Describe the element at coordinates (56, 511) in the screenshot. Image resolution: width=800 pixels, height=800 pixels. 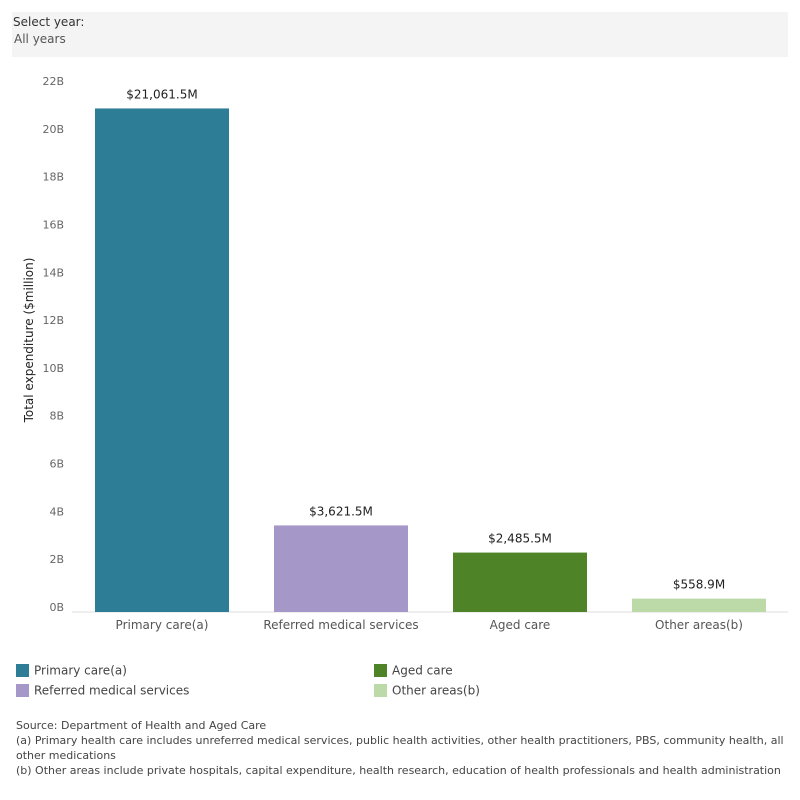
I see `y-tick-label: 4B` at that location.